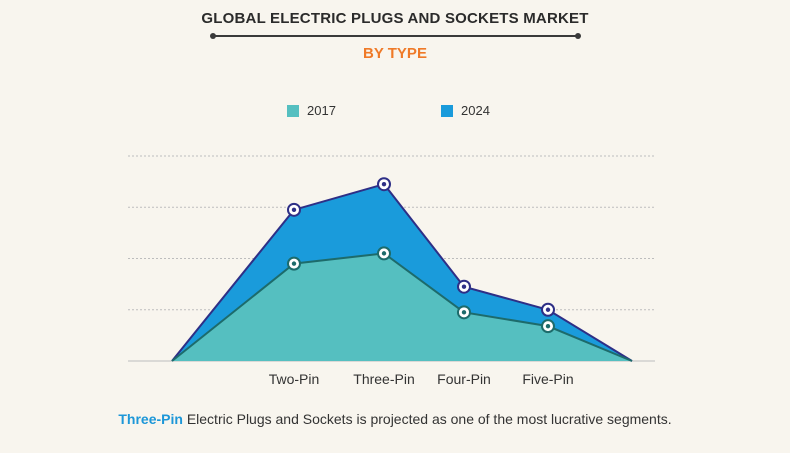 The width and height of the screenshot is (790, 453). I want to click on point-2024-Four-Pin, so click(464, 286).